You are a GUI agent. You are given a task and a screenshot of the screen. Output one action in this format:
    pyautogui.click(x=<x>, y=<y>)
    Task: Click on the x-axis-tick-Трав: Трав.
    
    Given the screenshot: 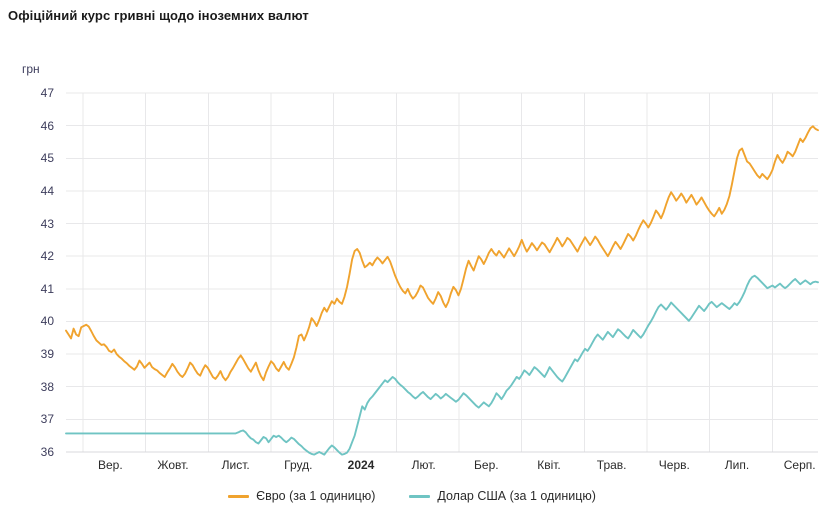 What is the action you would take?
    pyautogui.click(x=611, y=465)
    